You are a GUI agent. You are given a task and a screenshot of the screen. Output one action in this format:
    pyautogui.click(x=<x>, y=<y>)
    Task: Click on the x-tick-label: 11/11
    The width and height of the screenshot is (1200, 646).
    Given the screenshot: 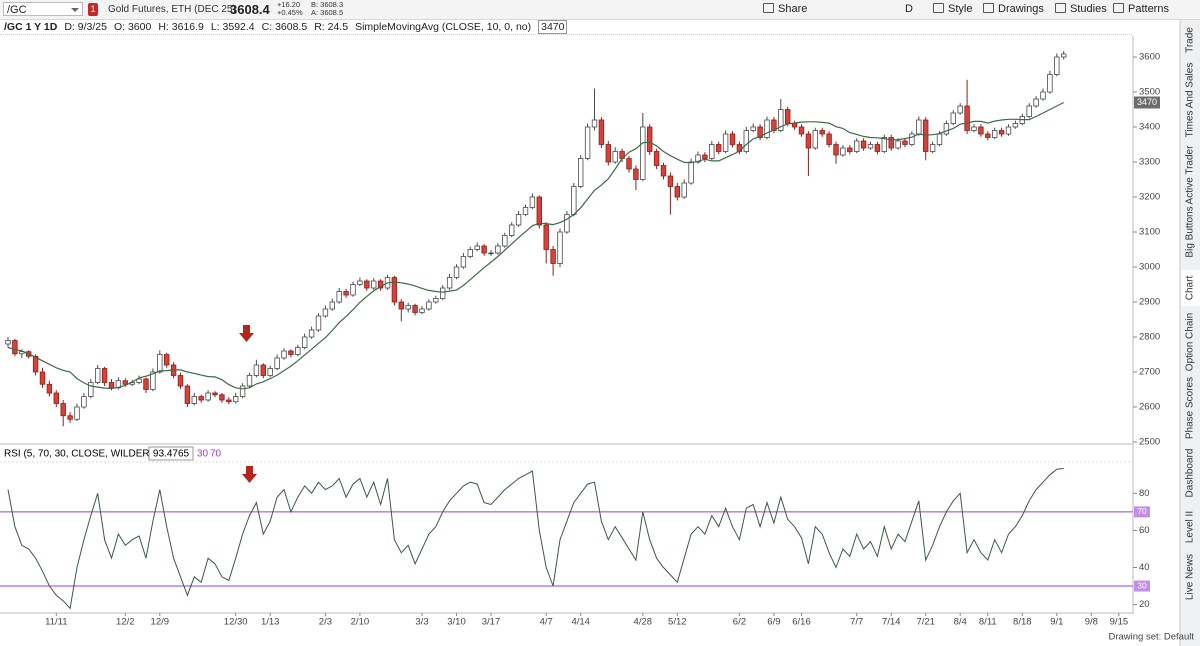 What is the action you would take?
    pyautogui.click(x=56, y=622)
    